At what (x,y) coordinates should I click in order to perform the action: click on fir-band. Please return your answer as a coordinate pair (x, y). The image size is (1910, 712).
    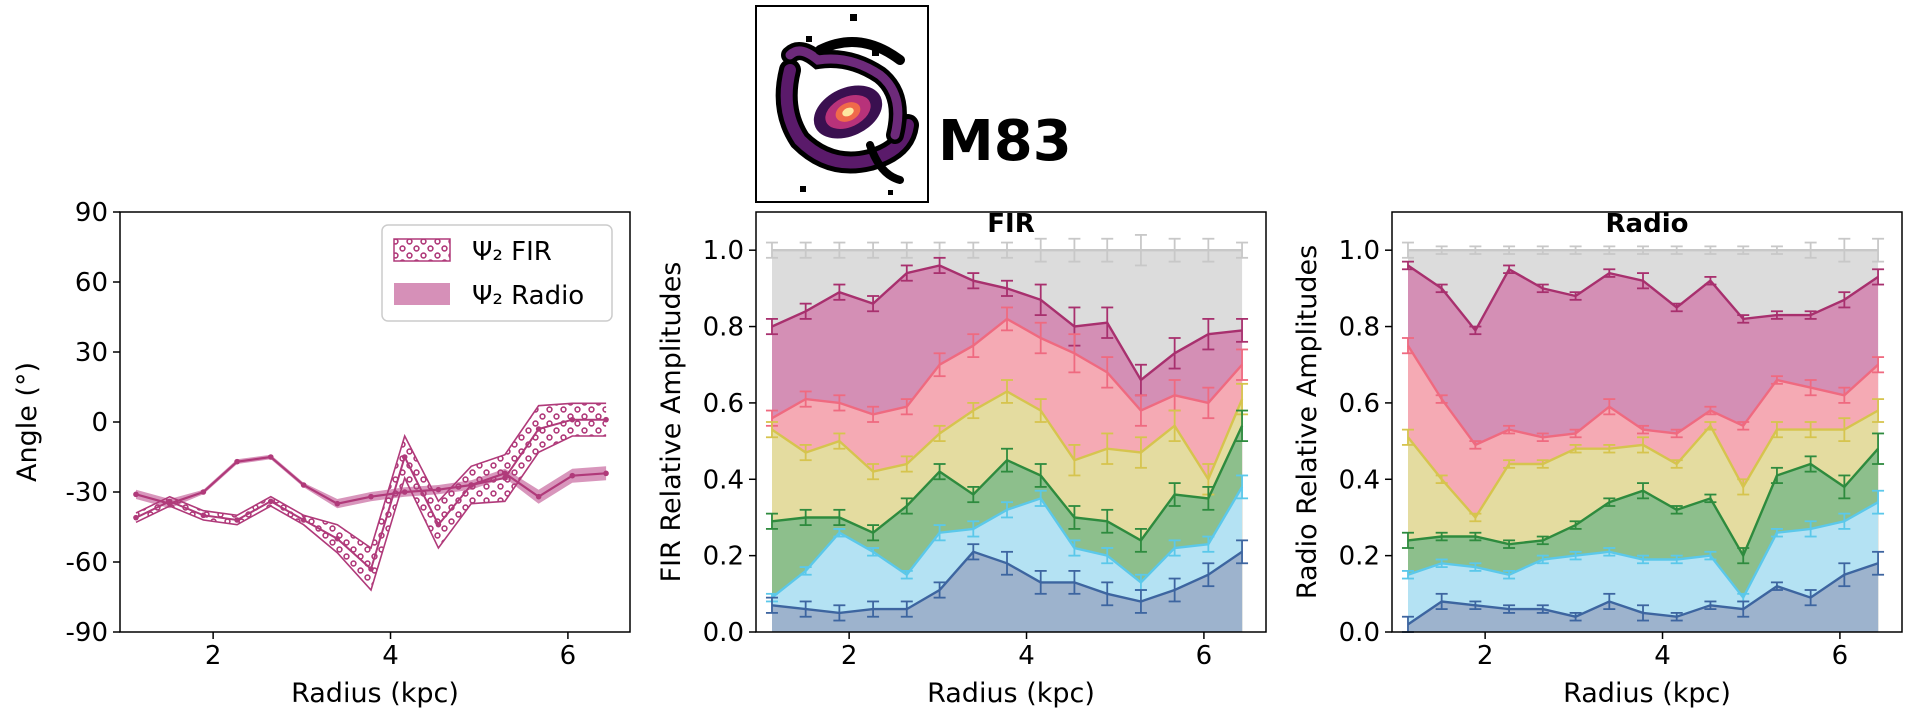
    Looking at the image, I should click on (371, 496).